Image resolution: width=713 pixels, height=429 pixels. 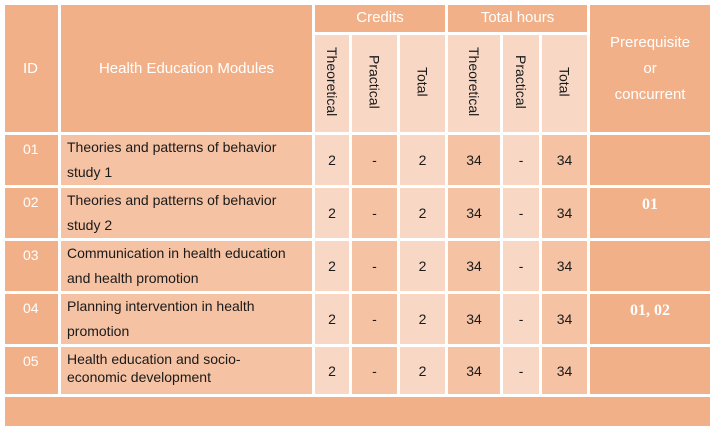 I want to click on subheader-hours-practical: Practical, so click(x=521, y=83).